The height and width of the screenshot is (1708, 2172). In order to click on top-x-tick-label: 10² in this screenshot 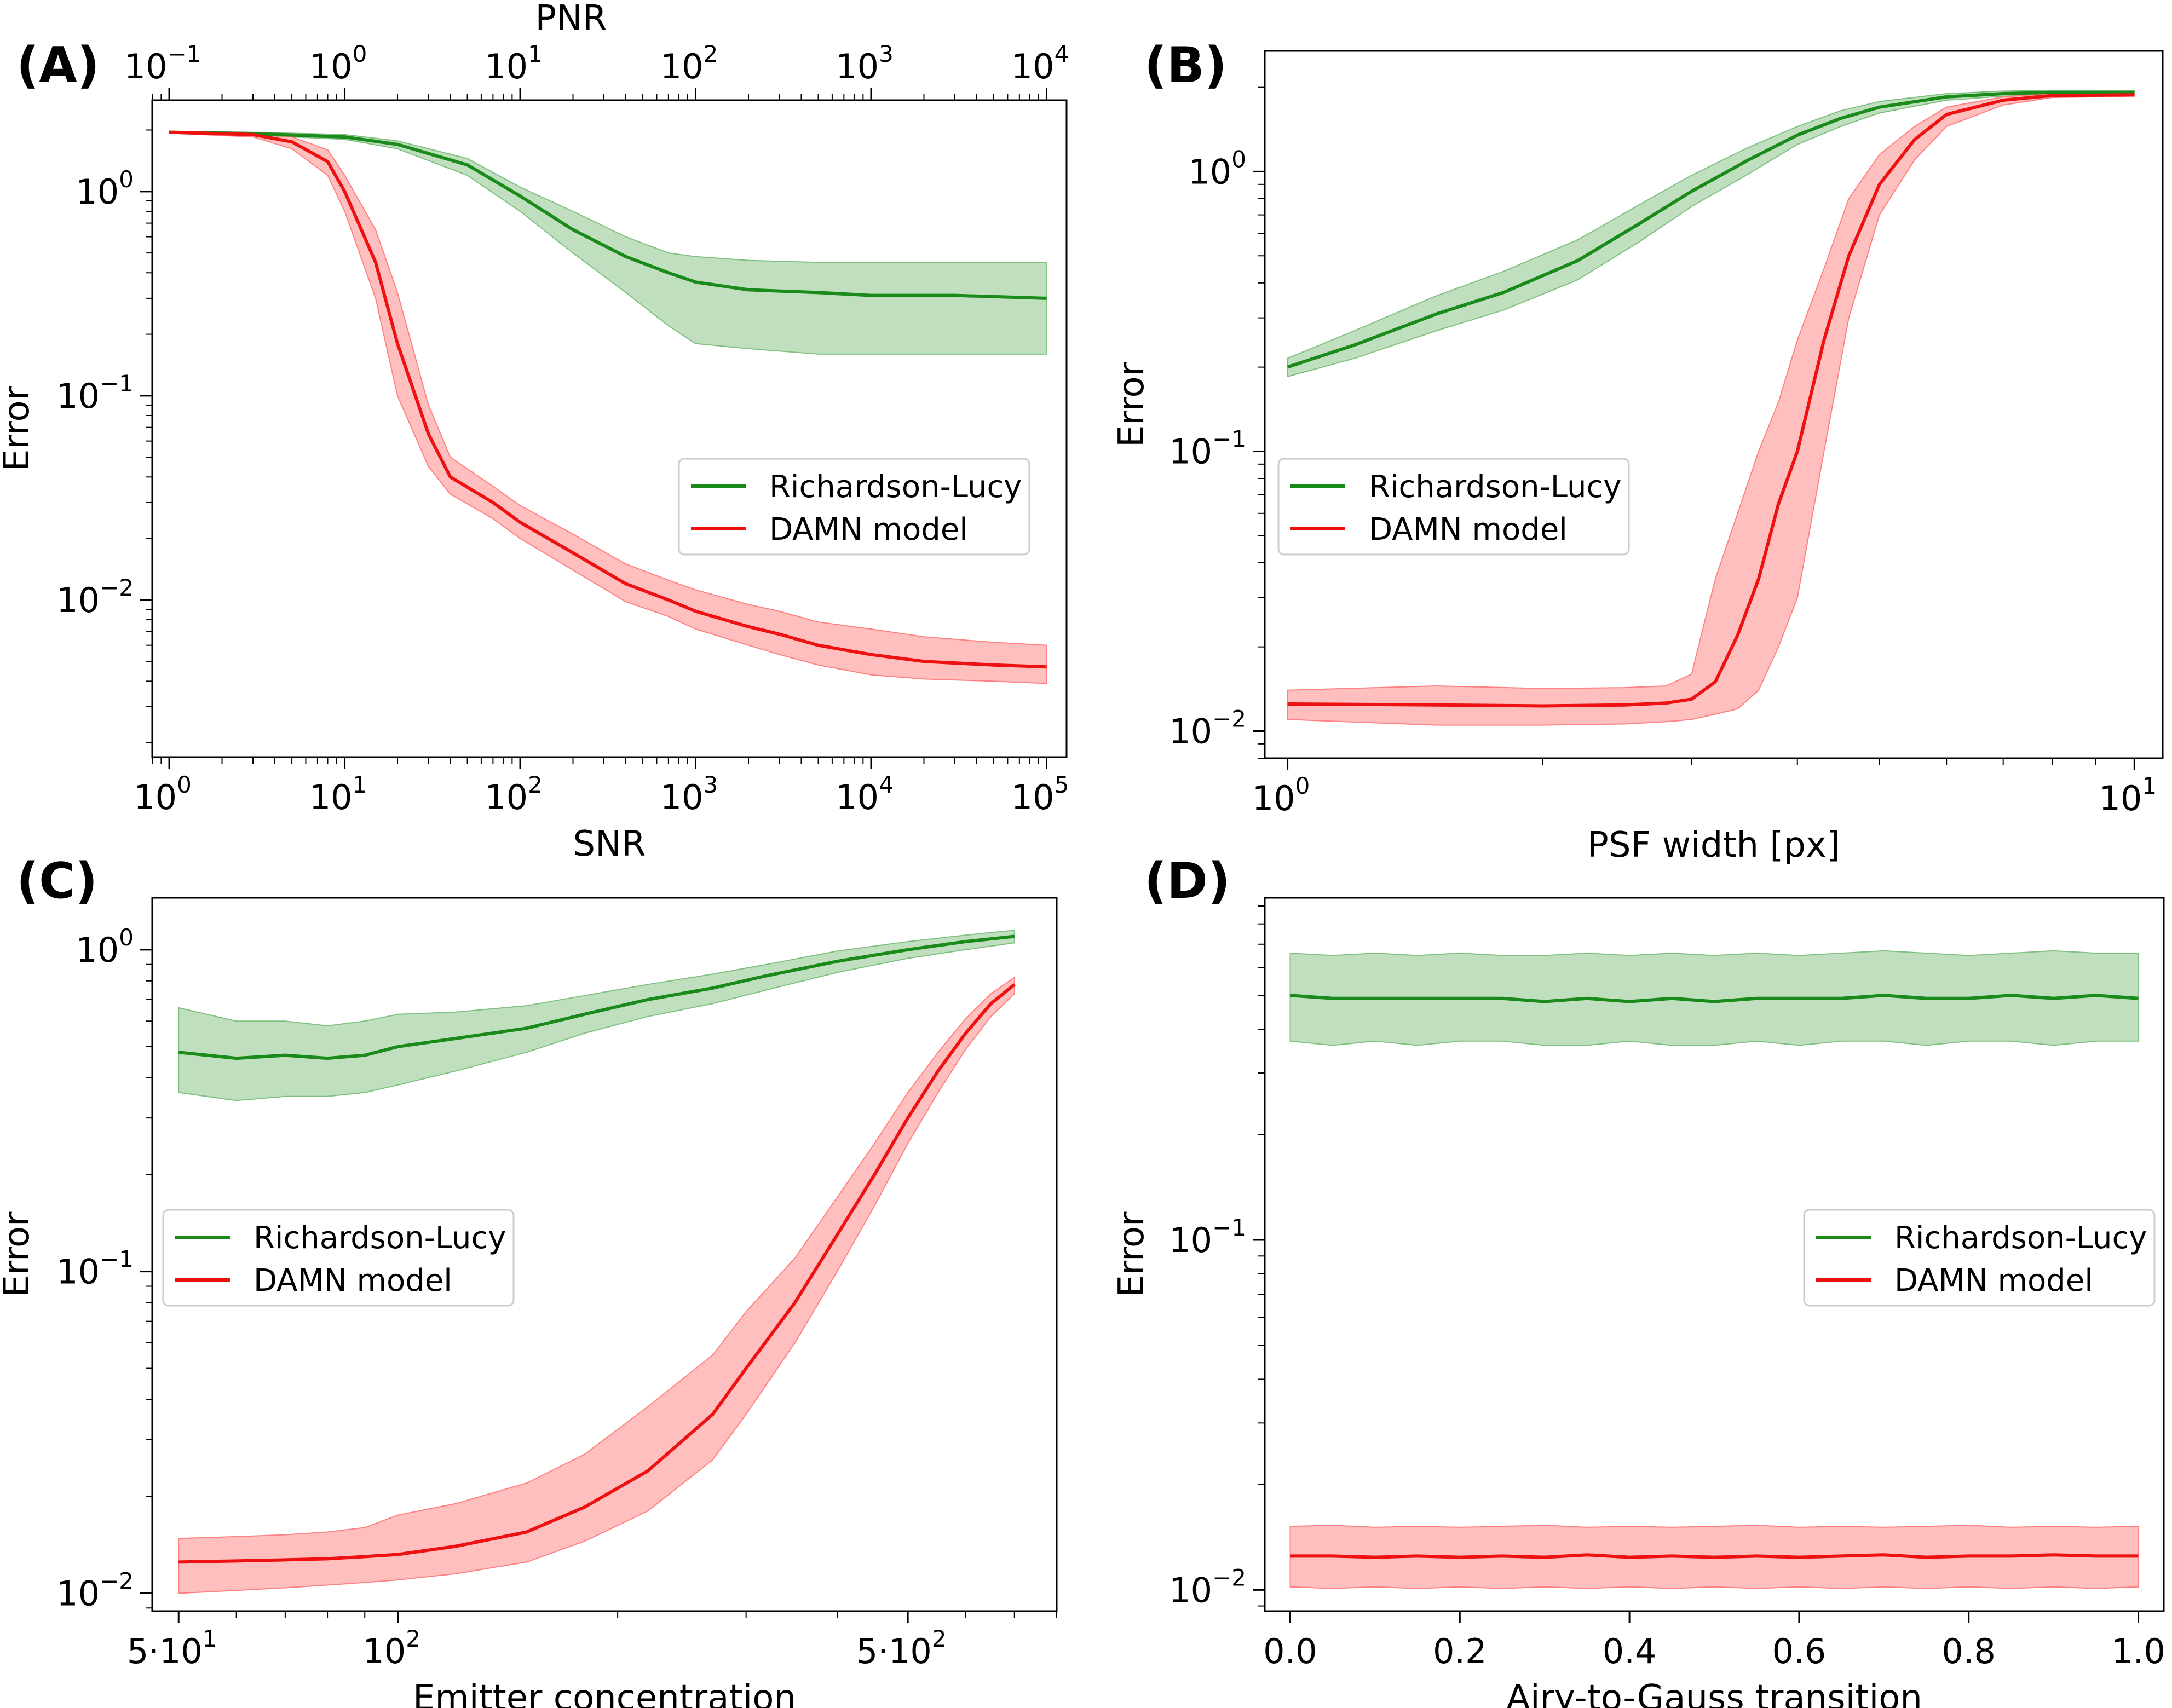, I will do `click(689, 64)`.